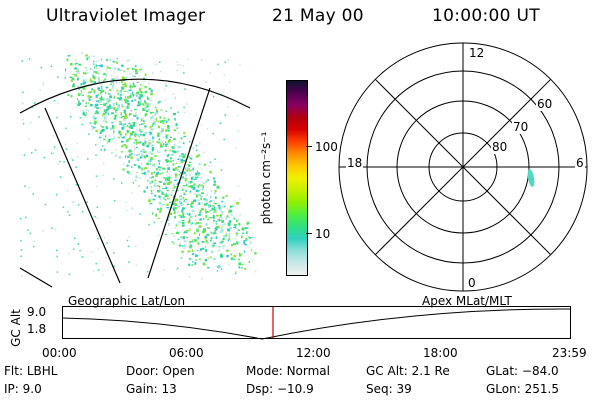 This screenshot has height=400, width=600. What do you see at coordinates (355, 163) in the screenshot?
I see `mlt-label-18: 18` at bounding box center [355, 163].